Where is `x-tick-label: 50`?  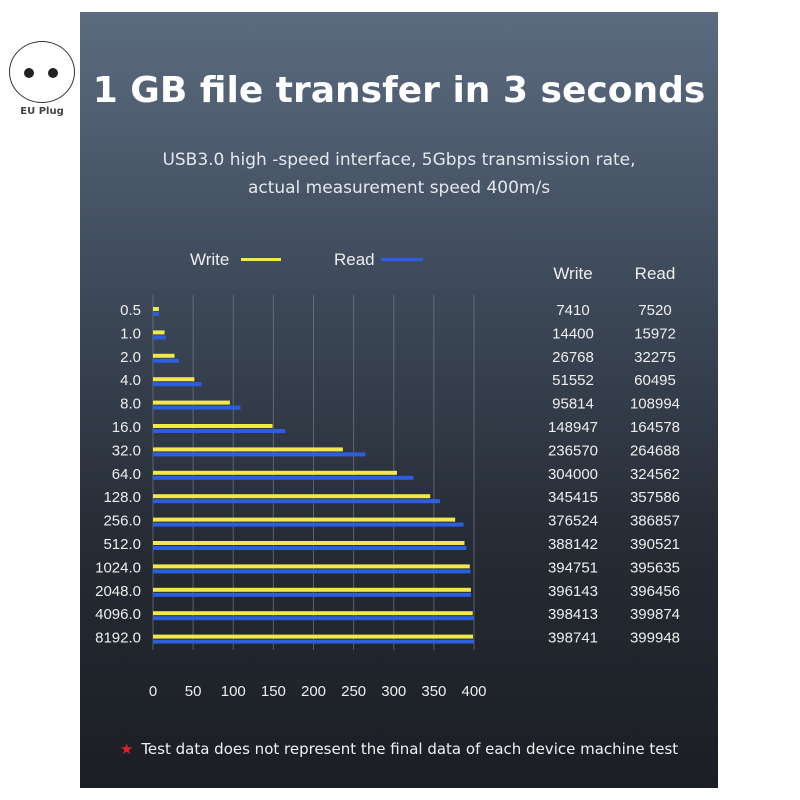
x-tick-label: 50 is located at coordinates (193, 691).